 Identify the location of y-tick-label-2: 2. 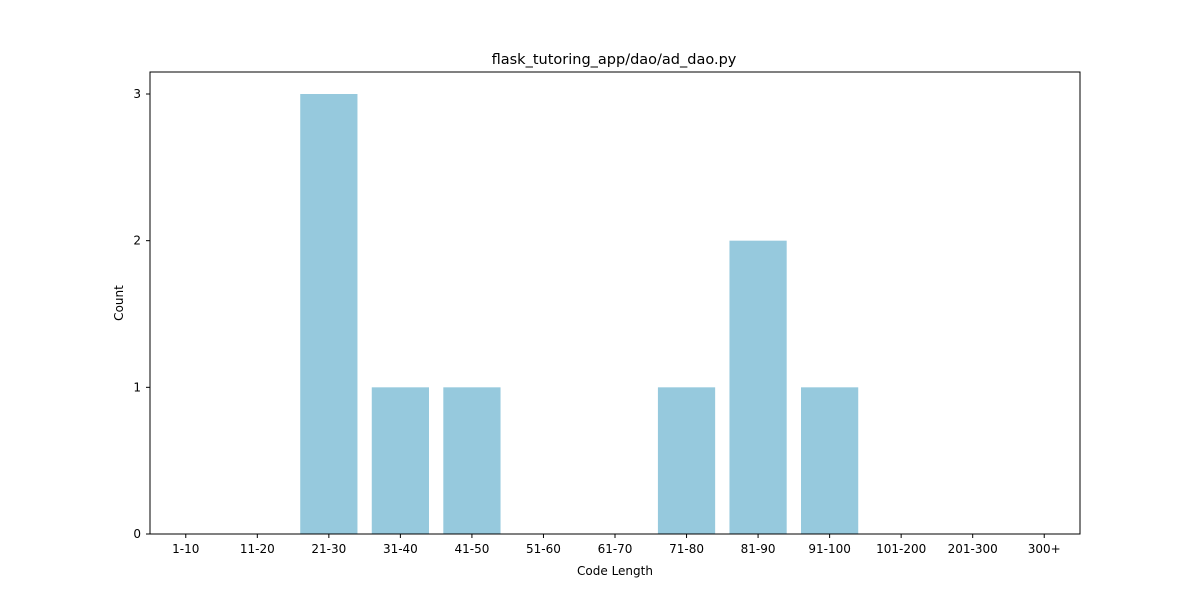
(137, 241).